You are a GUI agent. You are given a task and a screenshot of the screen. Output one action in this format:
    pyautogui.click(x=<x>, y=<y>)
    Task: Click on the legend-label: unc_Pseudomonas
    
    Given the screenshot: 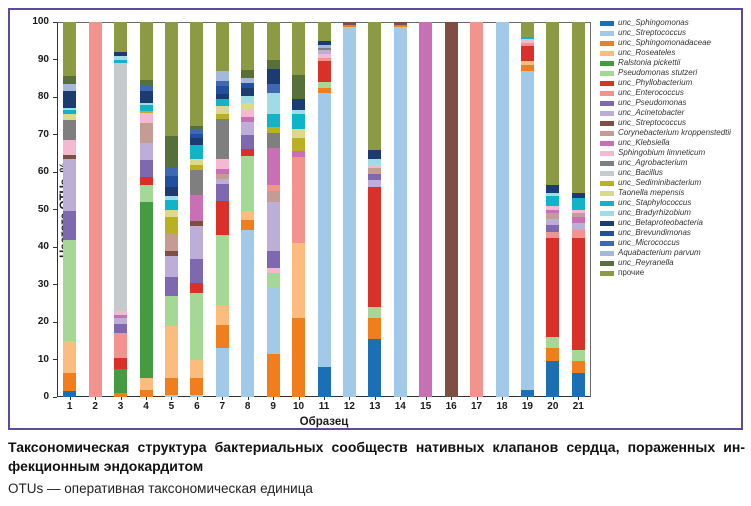 What is the action you would take?
    pyautogui.click(x=652, y=102)
    